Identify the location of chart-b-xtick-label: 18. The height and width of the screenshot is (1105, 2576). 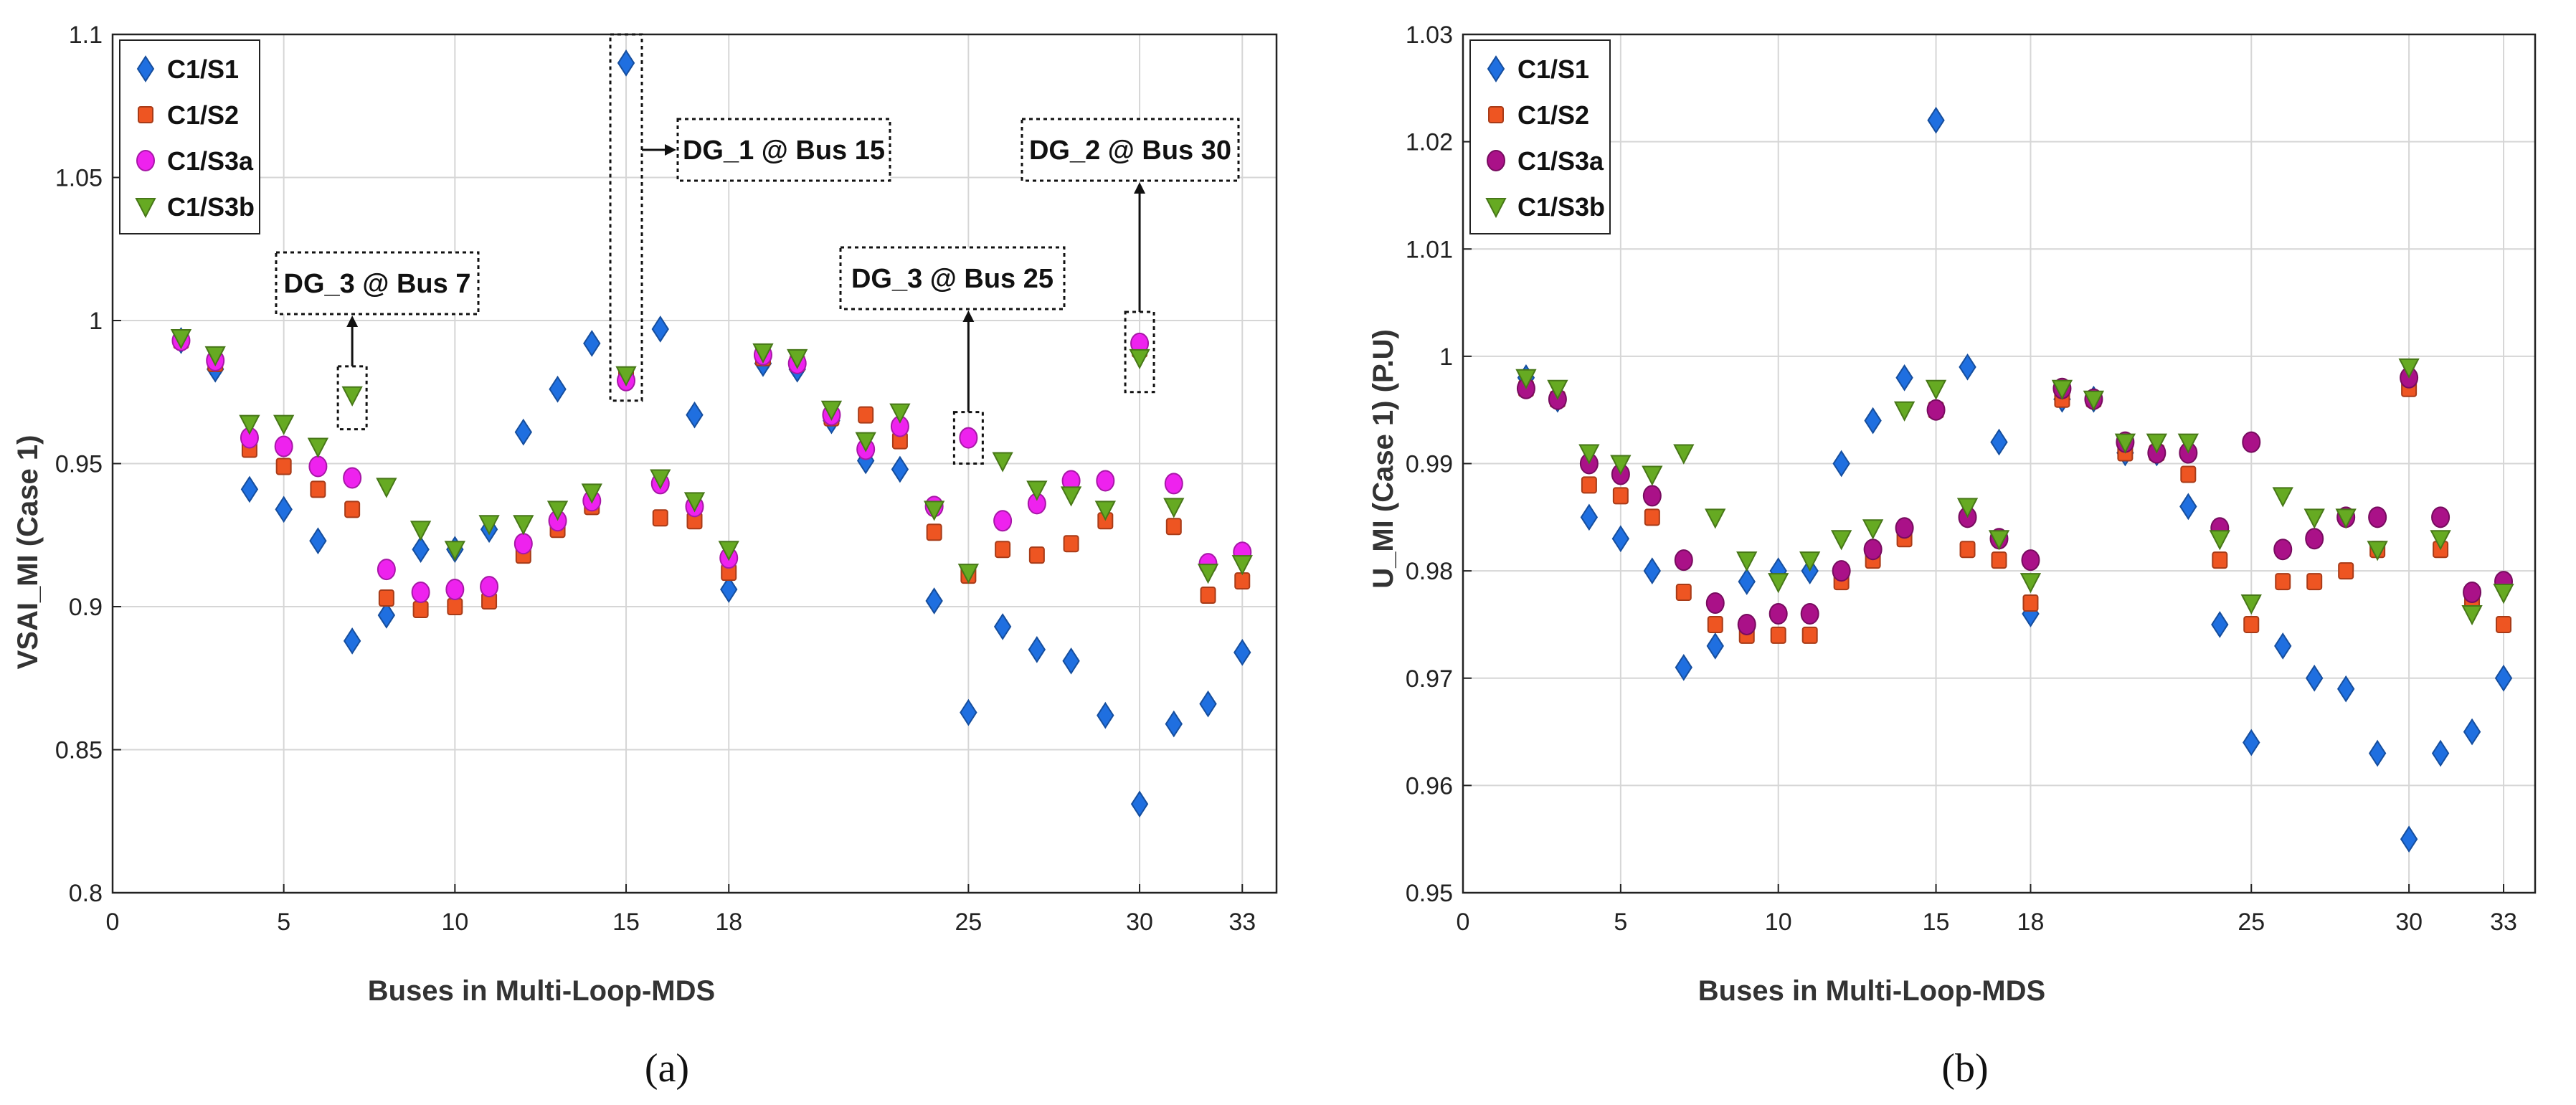
(2031, 922).